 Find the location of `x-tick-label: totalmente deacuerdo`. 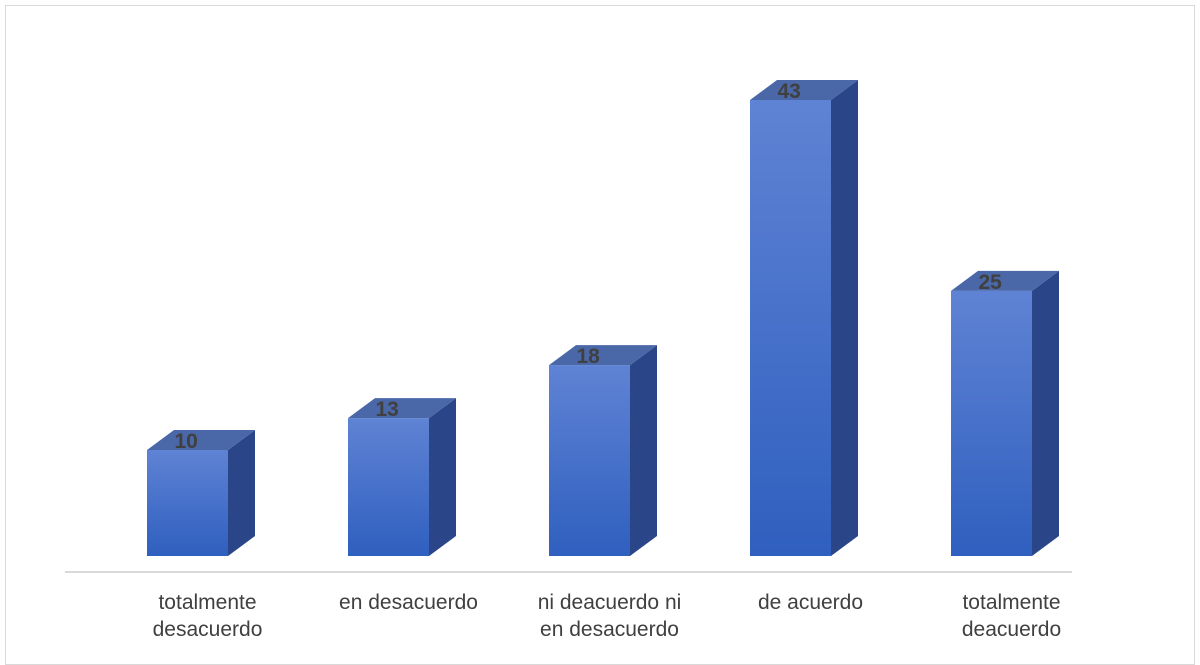

x-tick-label: totalmente deacuerdo is located at coordinates (1011, 616).